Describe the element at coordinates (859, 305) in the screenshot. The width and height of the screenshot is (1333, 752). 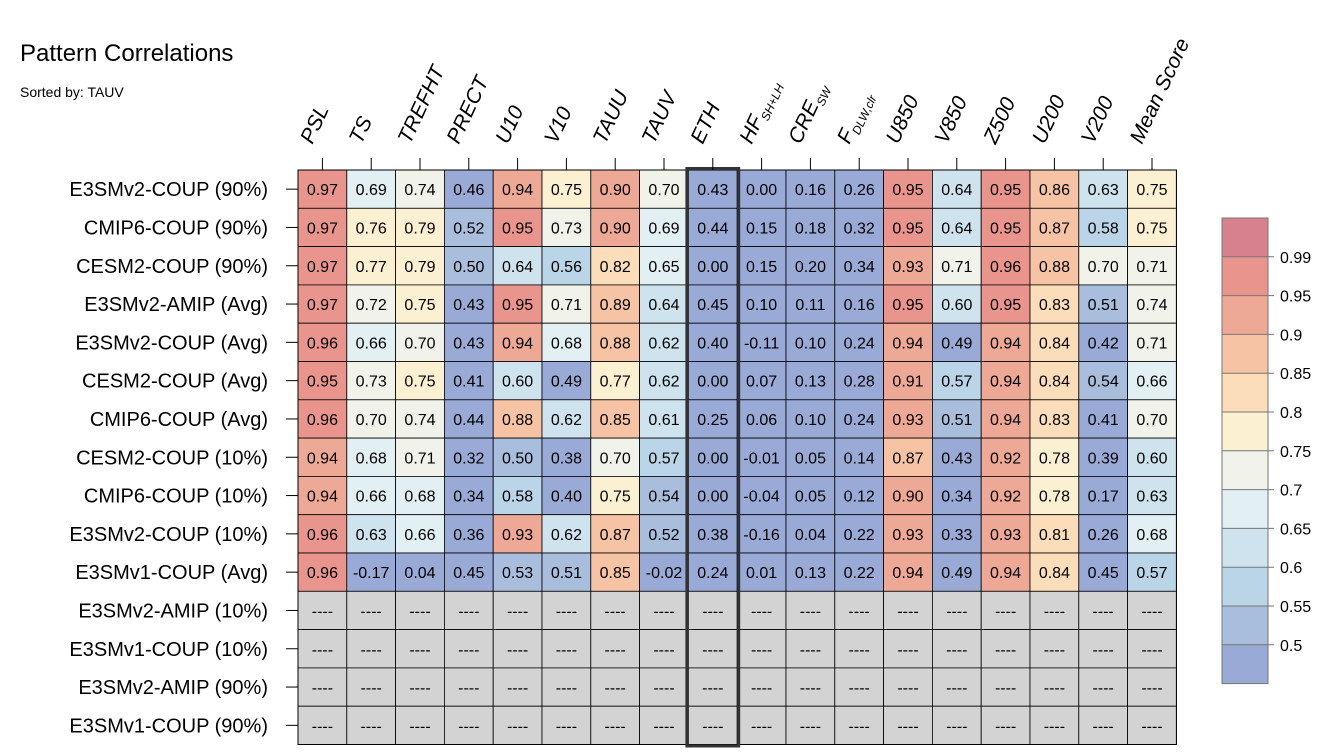
I see `cell-value-label: 0.16` at that location.